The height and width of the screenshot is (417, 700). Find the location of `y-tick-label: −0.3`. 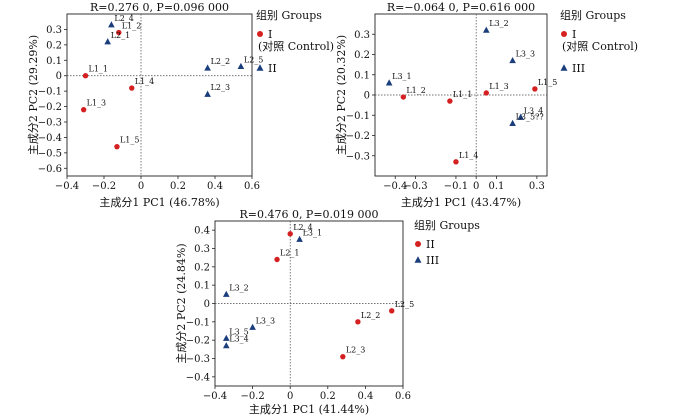

y-tick-label: −0.3 is located at coordinates (198, 359).